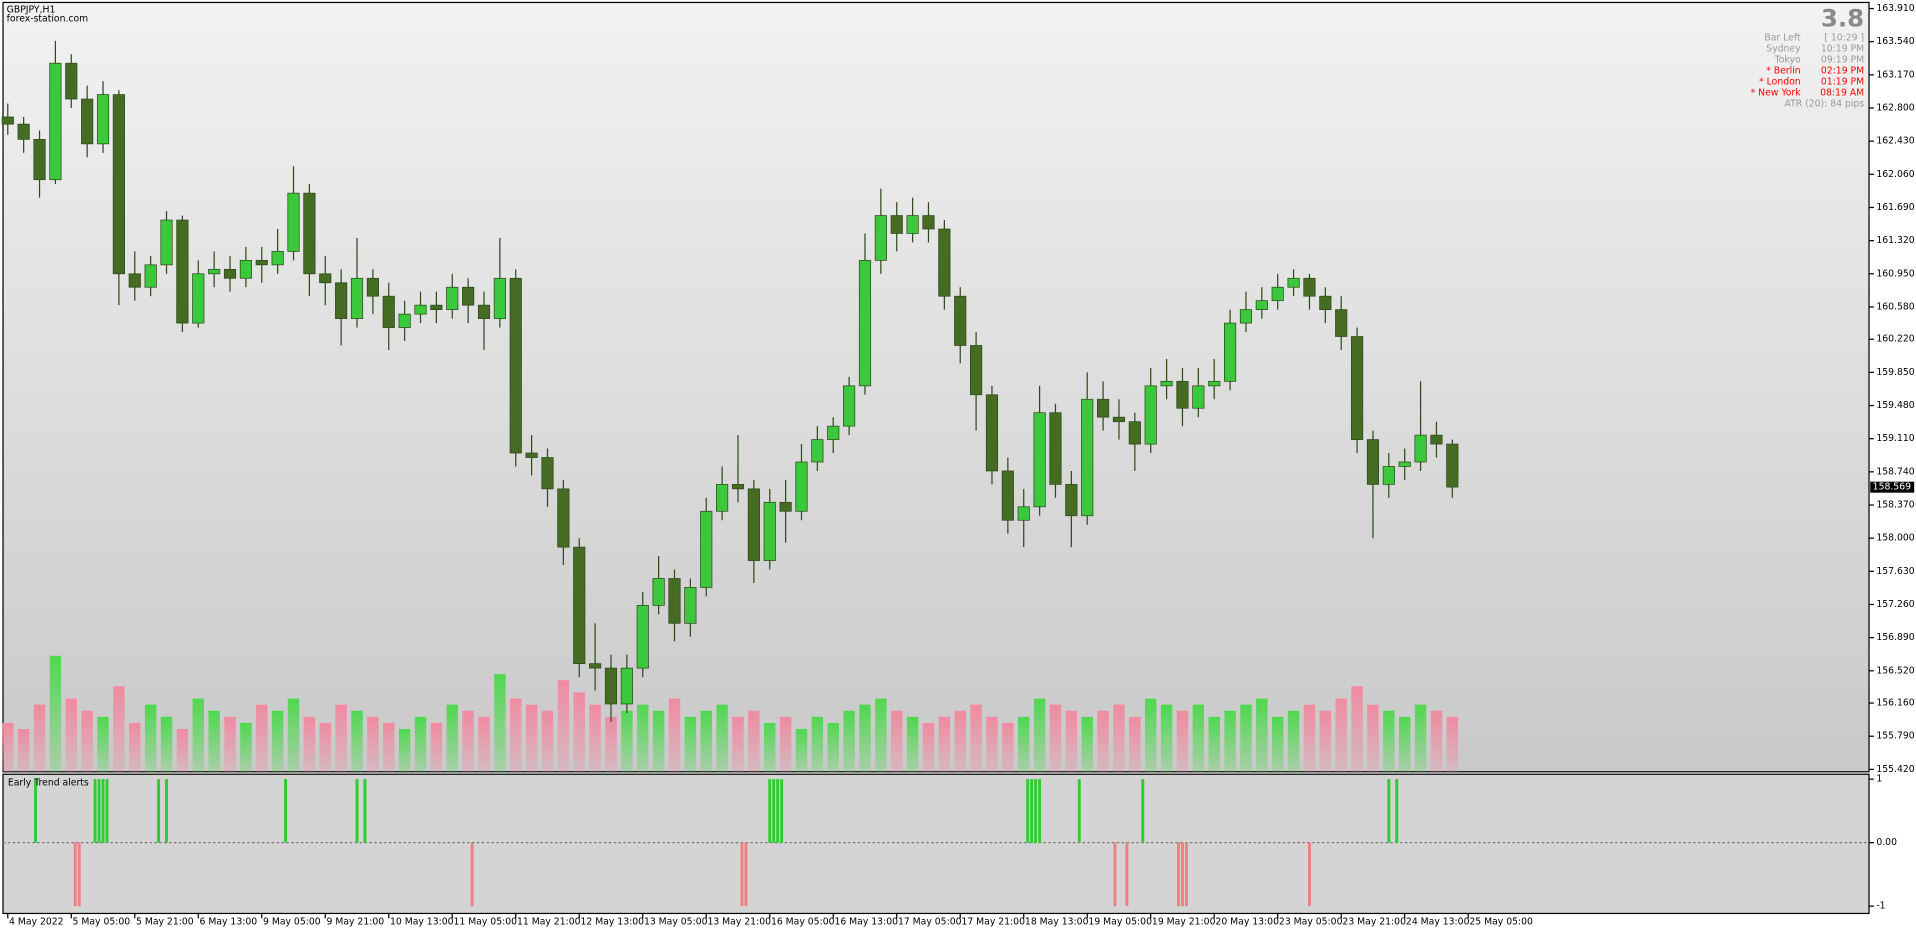 This screenshot has width=1916, height=933. What do you see at coordinates (1892, 487) in the screenshot?
I see `last-price-box` at bounding box center [1892, 487].